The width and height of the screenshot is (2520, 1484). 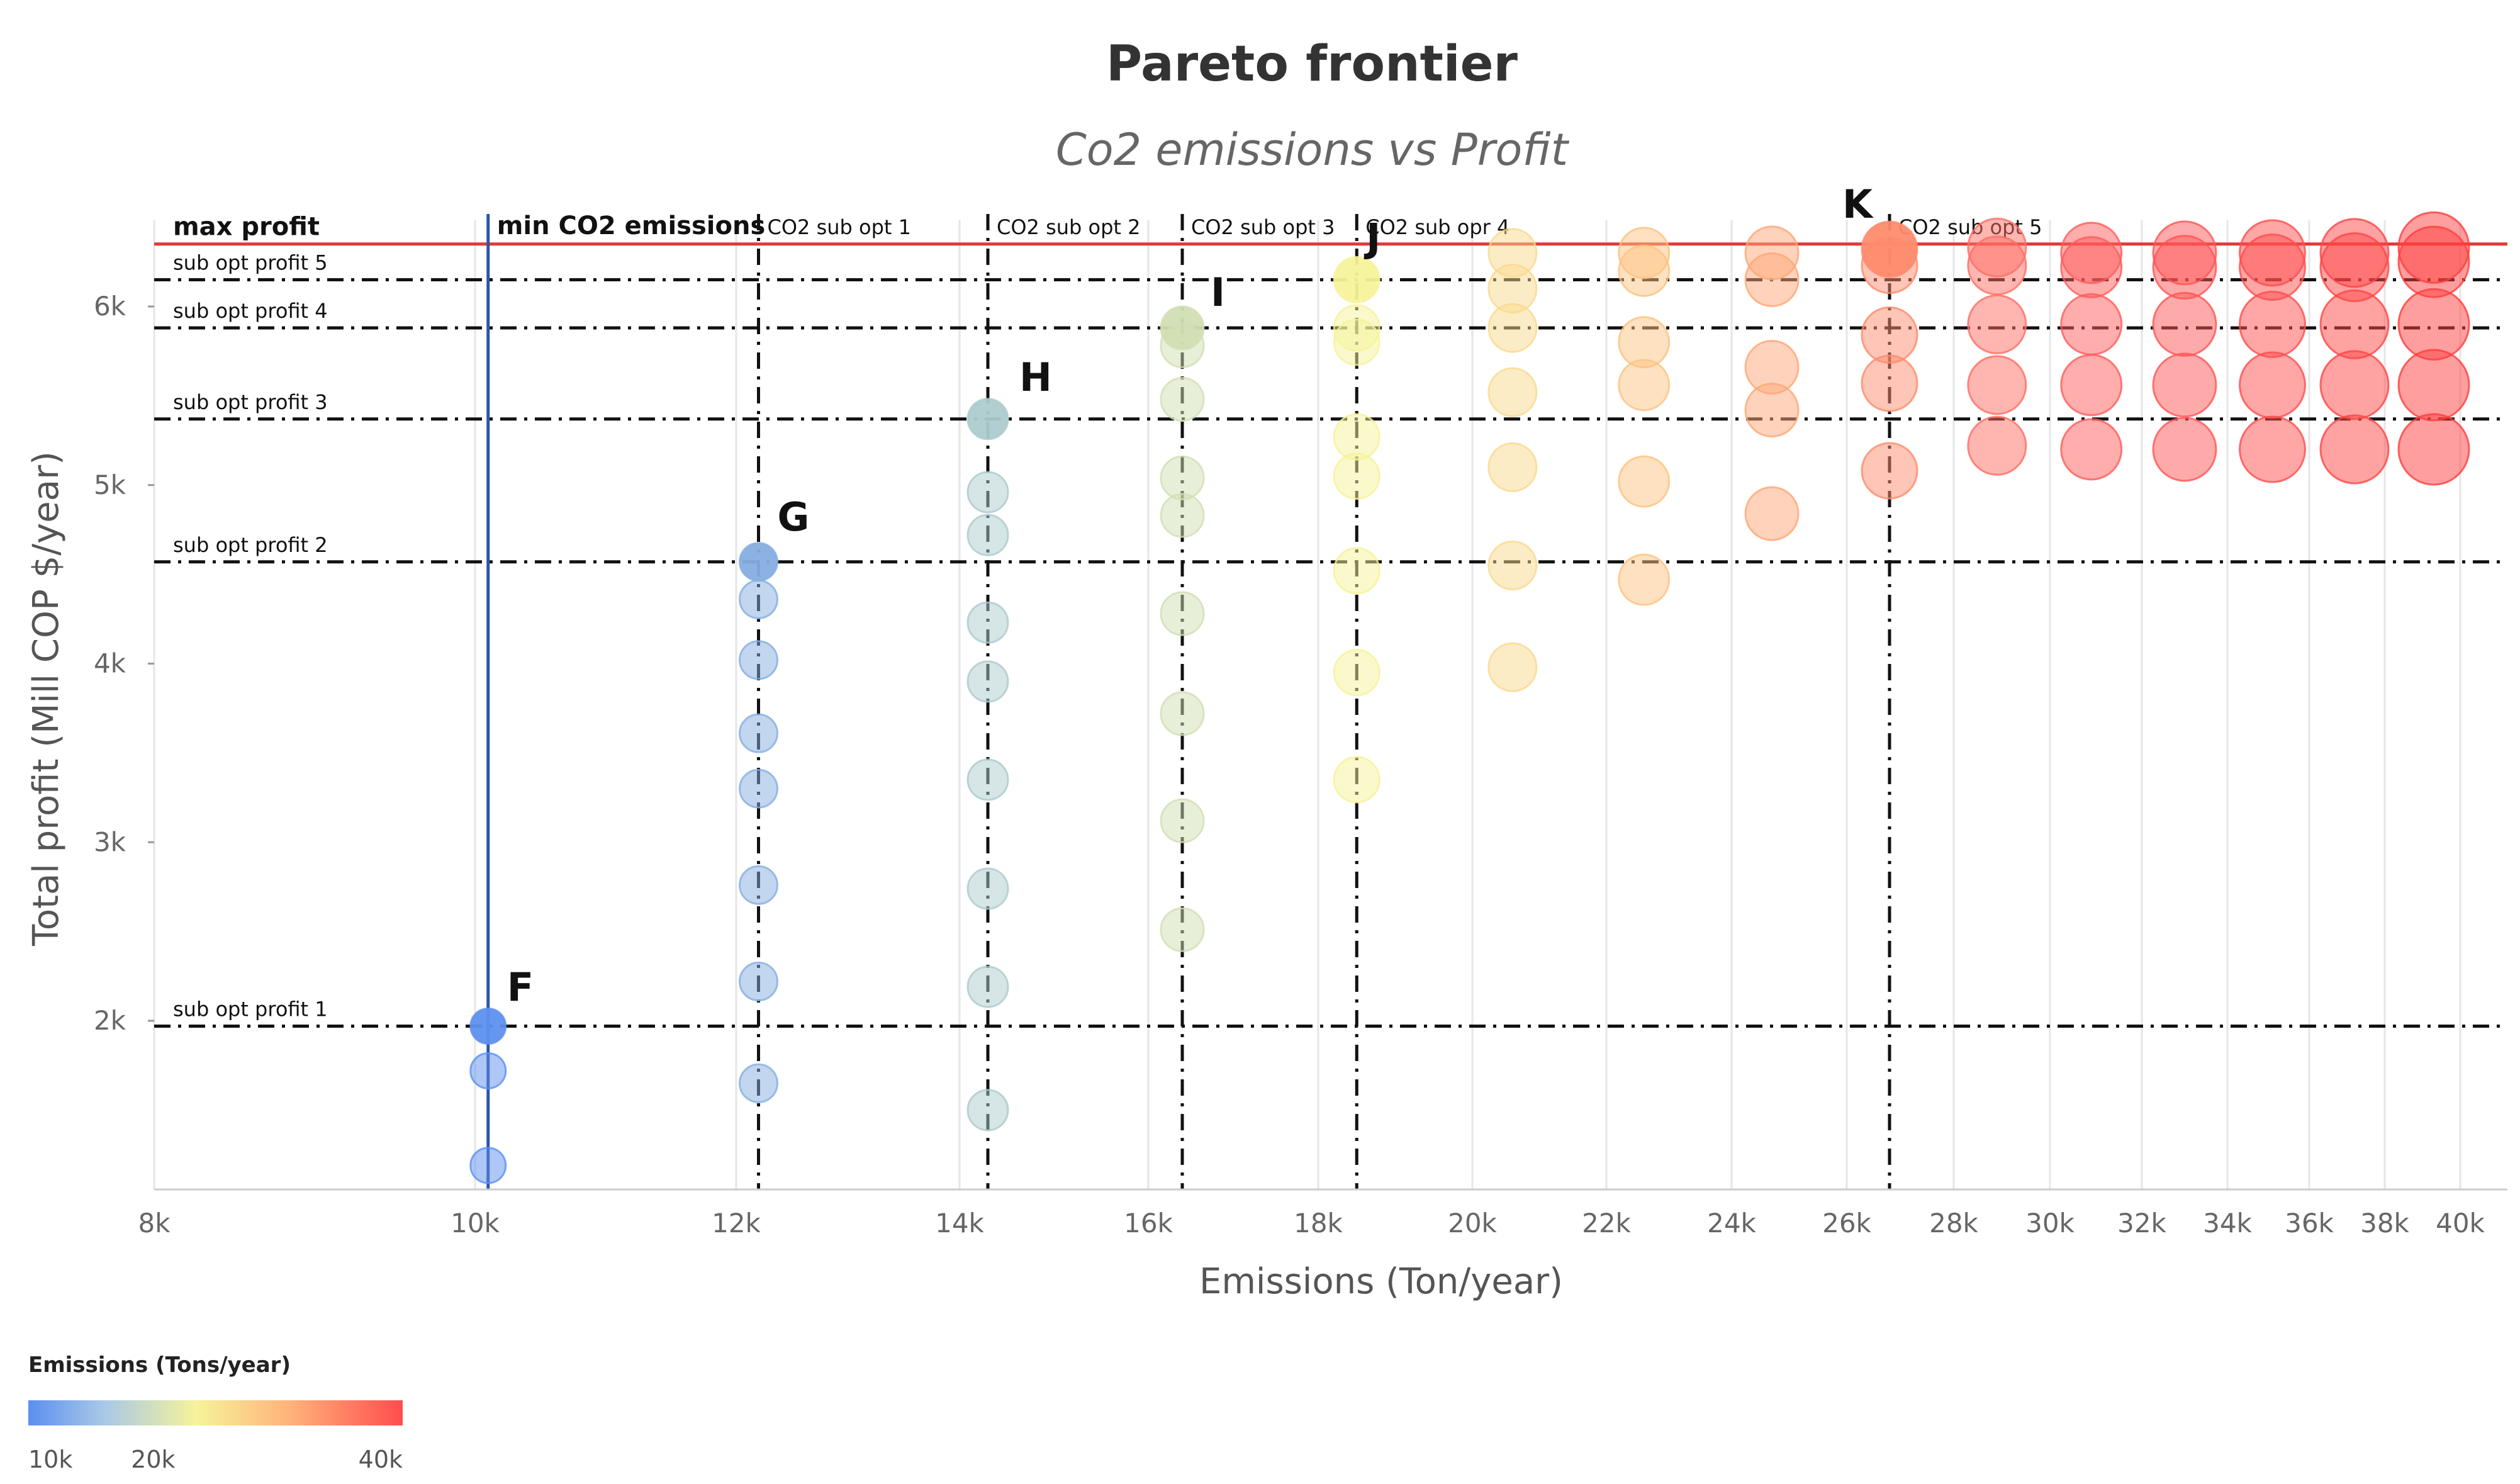 What do you see at coordinates (794, 517) in the screenshot?
I see `point-label-g: G` at bounding box center [794, 517].